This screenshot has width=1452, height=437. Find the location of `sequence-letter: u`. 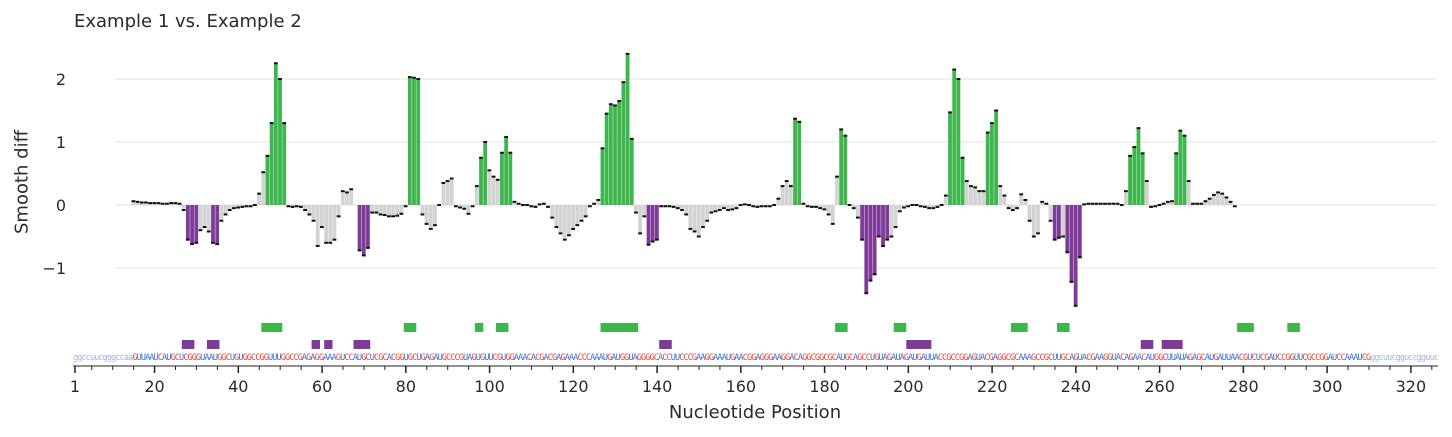

sequence-letter: u is located at coordinates (1427, 358).